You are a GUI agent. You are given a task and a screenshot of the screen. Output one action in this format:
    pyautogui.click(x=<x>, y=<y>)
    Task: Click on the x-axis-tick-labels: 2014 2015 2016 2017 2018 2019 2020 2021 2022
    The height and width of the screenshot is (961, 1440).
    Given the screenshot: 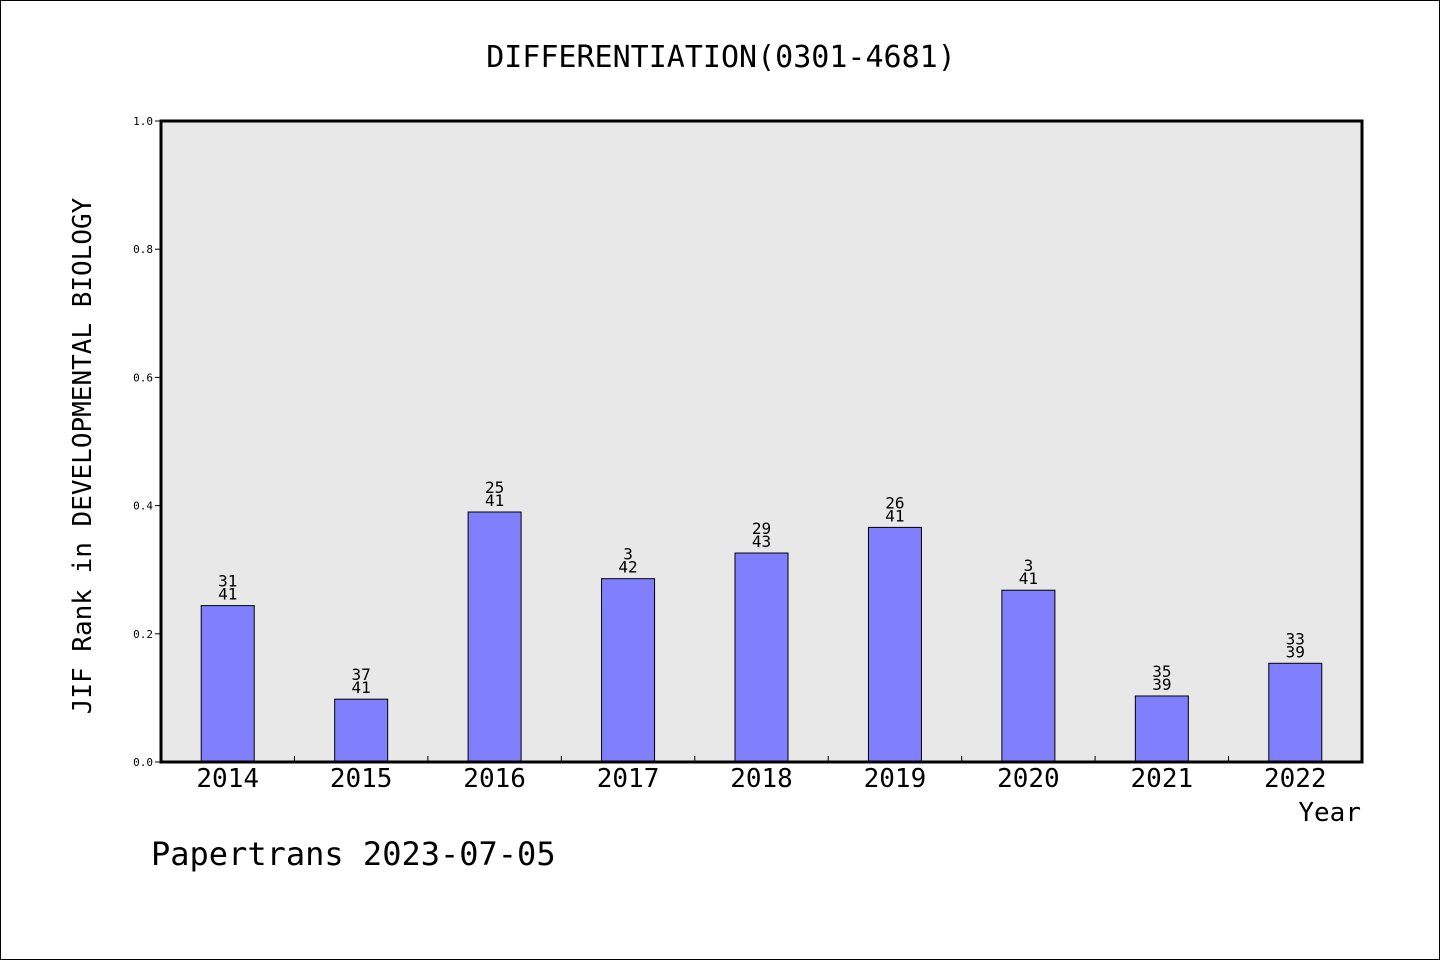 What is the action you would take?
    pyautogui.click(x=761, y=775)
    